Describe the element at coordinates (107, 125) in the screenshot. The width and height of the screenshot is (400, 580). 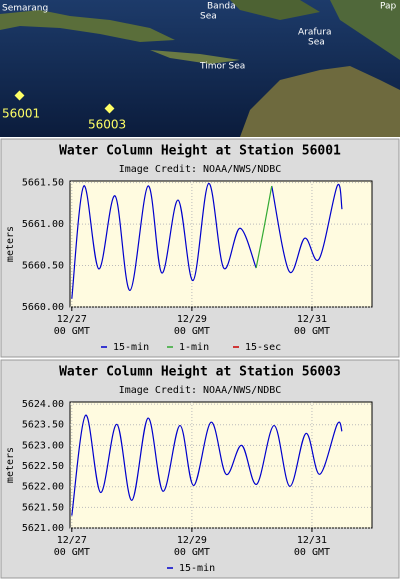
I see `station-label: 56003` at that location.